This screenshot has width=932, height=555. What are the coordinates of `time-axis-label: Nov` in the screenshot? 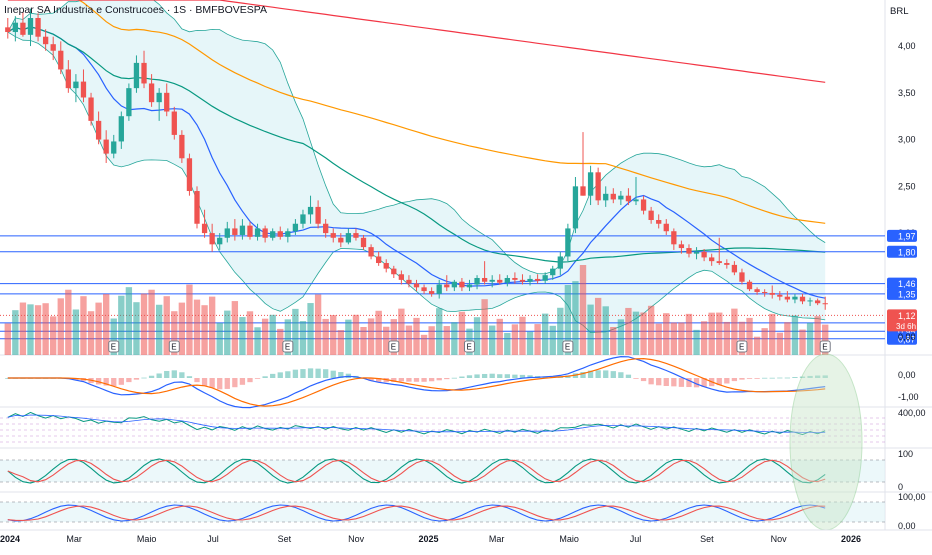 It's located at (779, 539).